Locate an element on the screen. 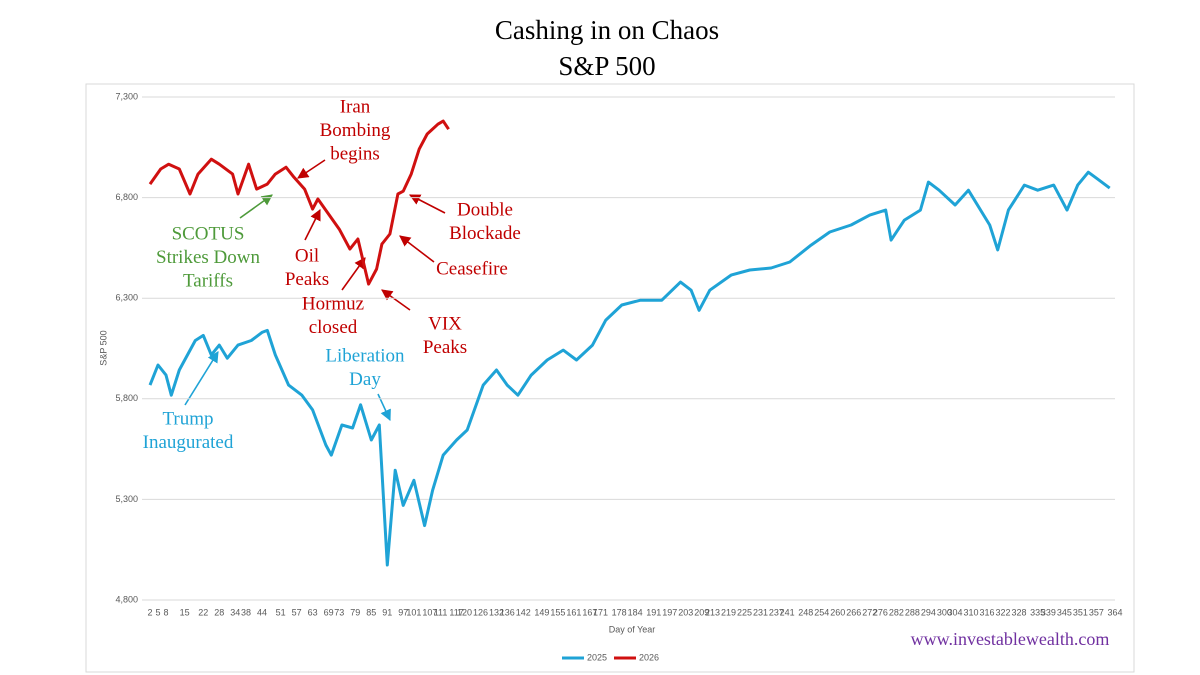 This screenshot has width=1200, height=675. x-tick-label: 51 is located at coordinates (281, 612).